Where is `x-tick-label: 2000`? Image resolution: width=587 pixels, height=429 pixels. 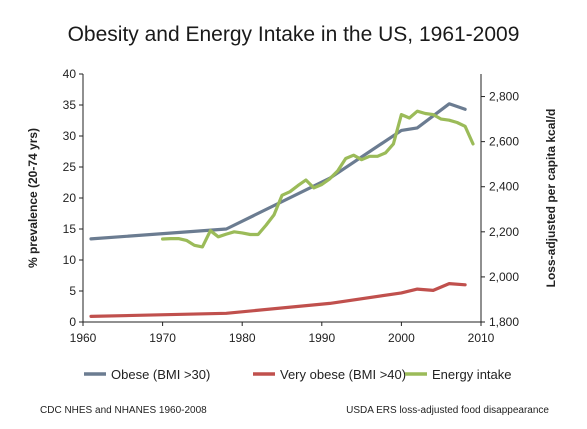 x-tick-label: 2000 is located at coordinates (401, 338).